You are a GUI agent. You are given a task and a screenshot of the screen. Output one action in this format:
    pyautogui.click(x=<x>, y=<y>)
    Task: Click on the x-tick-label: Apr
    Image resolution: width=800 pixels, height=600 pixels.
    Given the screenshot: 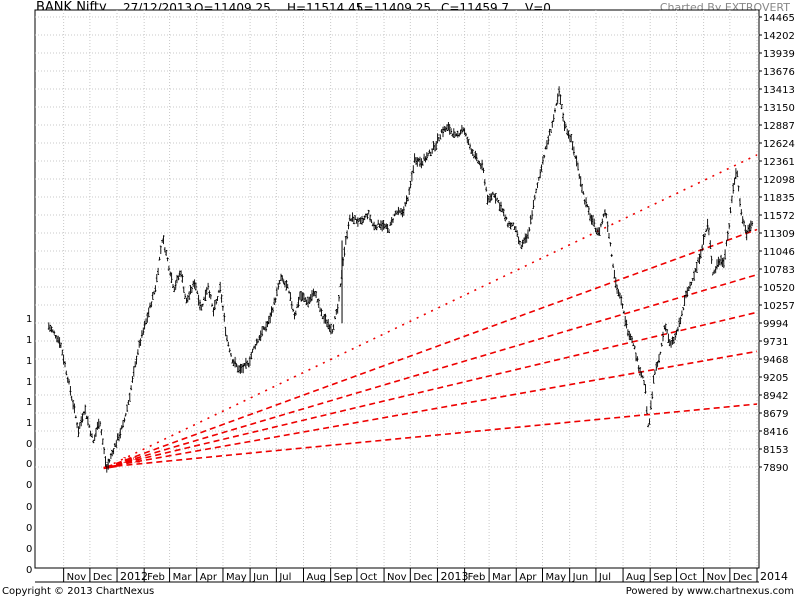 What is the action you would take?
    pyautogui.click(x=528, y=577)
    